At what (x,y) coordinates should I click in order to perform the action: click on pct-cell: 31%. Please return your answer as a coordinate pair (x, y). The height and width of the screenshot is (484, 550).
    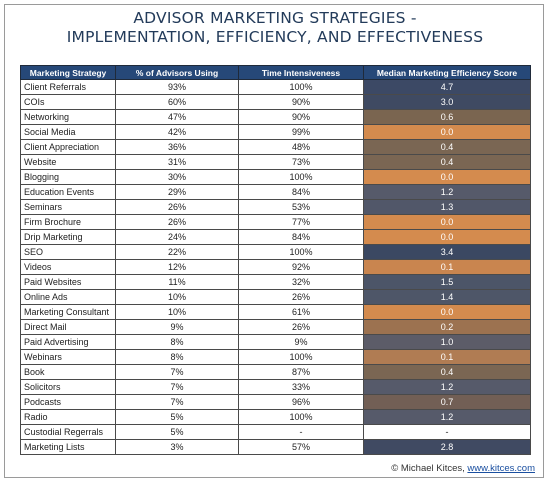
    Looking at the image, I should click on (177, 162).